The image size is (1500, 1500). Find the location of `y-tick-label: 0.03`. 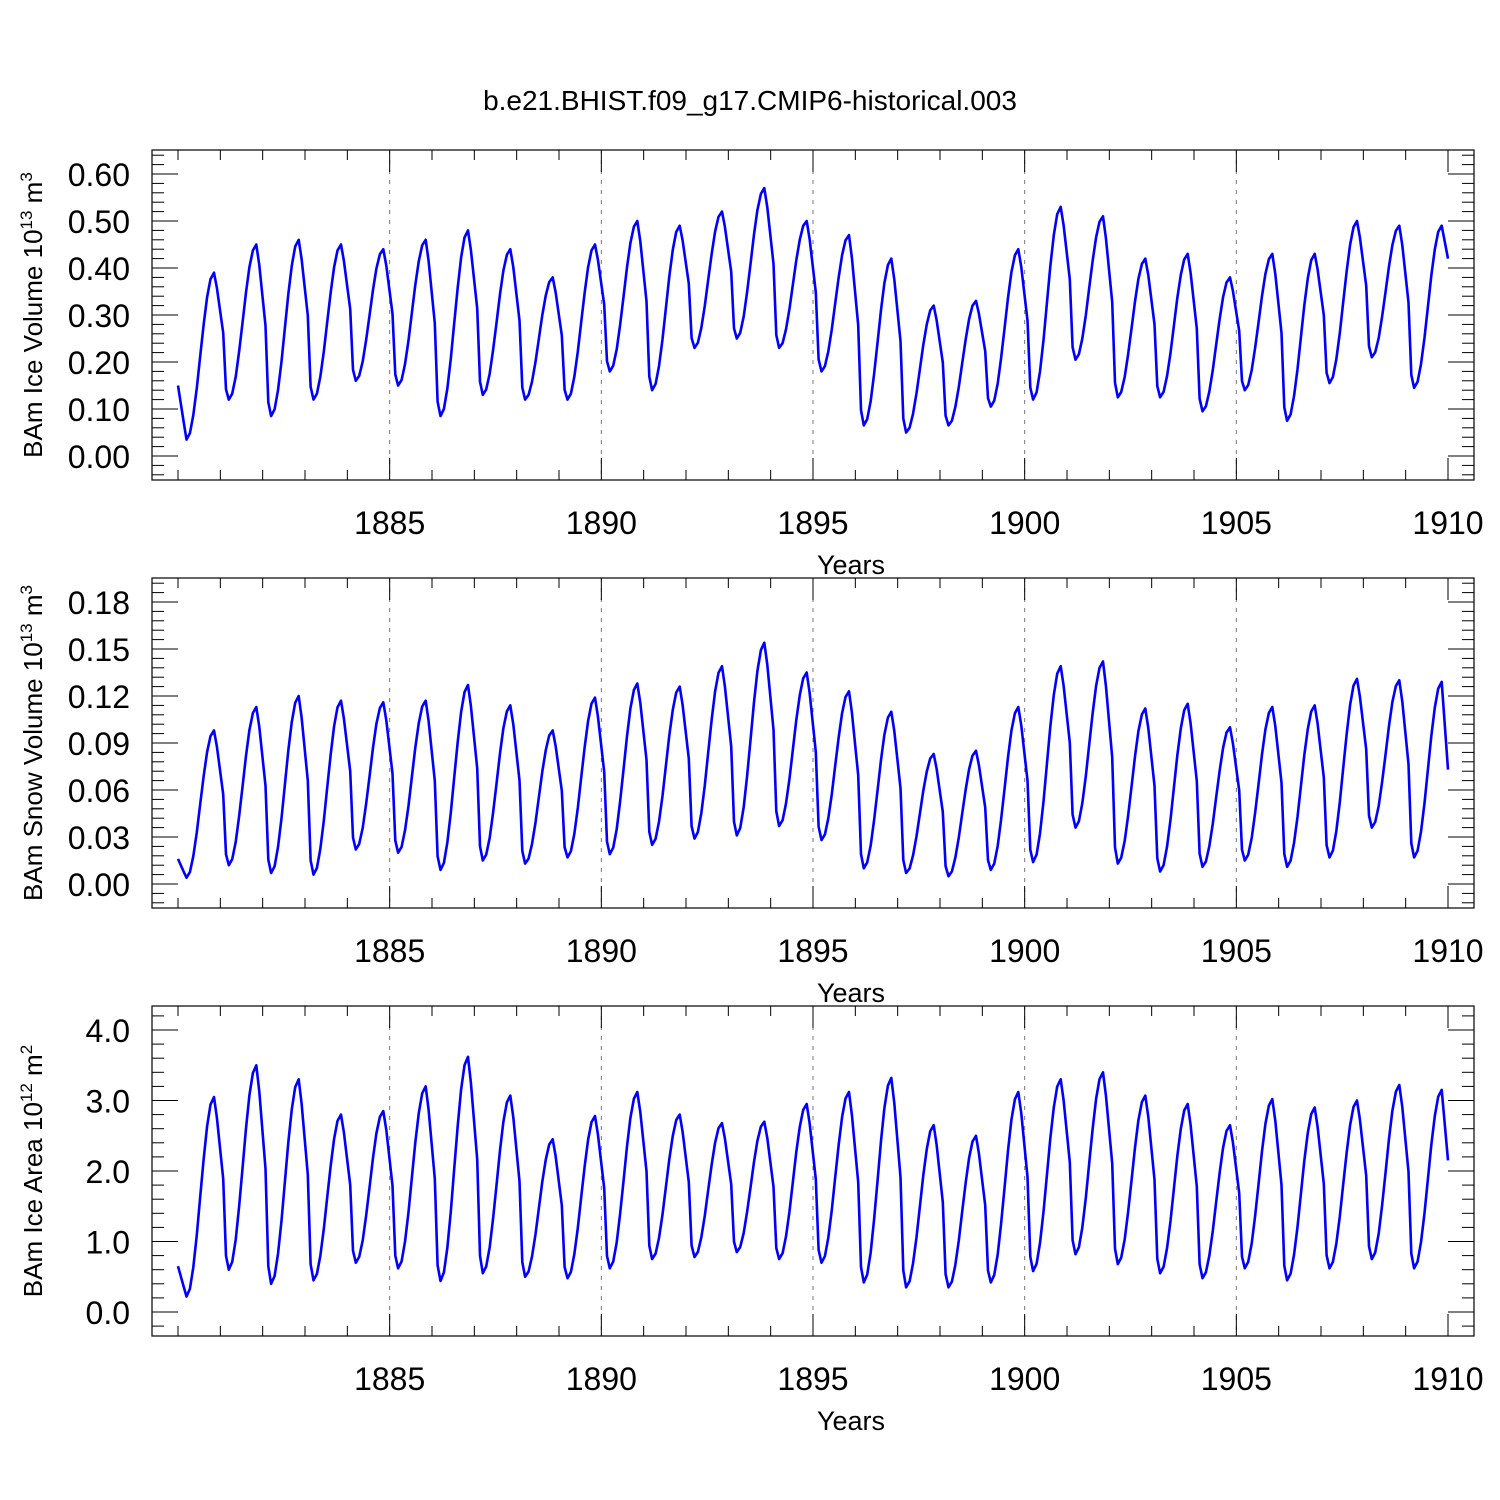

y-tick-label: 0.03 is located at coordinates (99, 838).